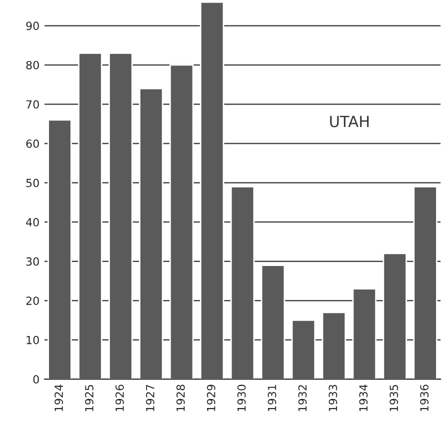  What do you see at coordinates (32, 104) in the screenshot?
I see `y-tick-label: 70` at bounding box center [32, 104].